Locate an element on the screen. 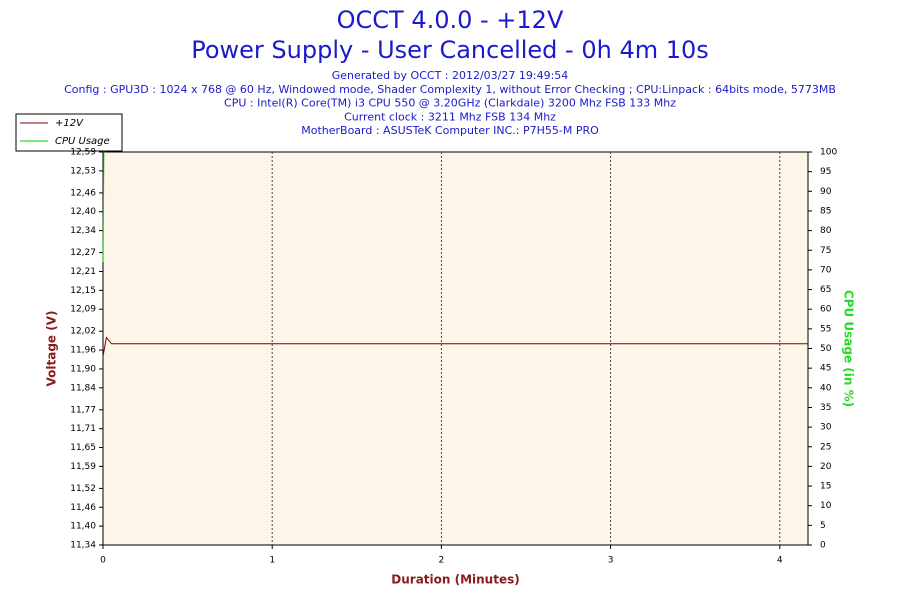 The height and width of the screenshot is (604, 900). x-tick-label: 3 is located at coordinates (611, 561).